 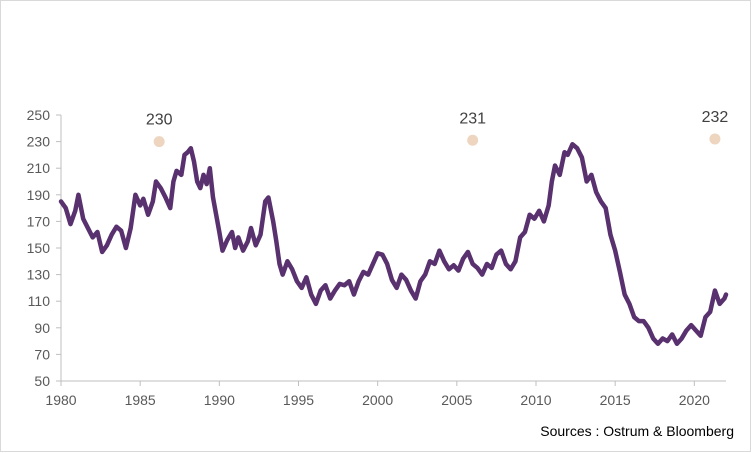 What do you see at coordinates (437, 140) in the screenshot?
I see `peak-markers` at bounding box center [437, 140].